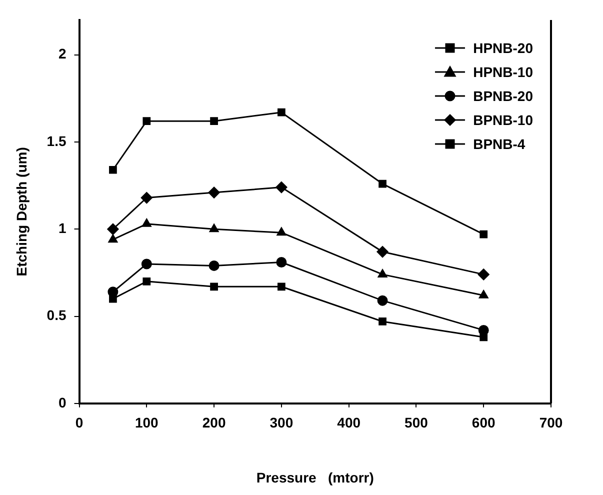 This screenshot has height=495, width=603. I want to click on legend-label: BPNB-20, so click(503, 96).